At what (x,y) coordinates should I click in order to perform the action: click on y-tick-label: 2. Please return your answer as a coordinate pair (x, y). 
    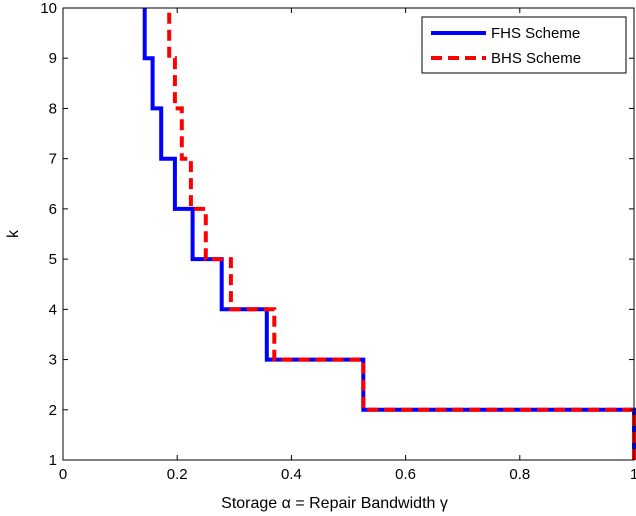
    Looking at the image, I should click on (53, 410).